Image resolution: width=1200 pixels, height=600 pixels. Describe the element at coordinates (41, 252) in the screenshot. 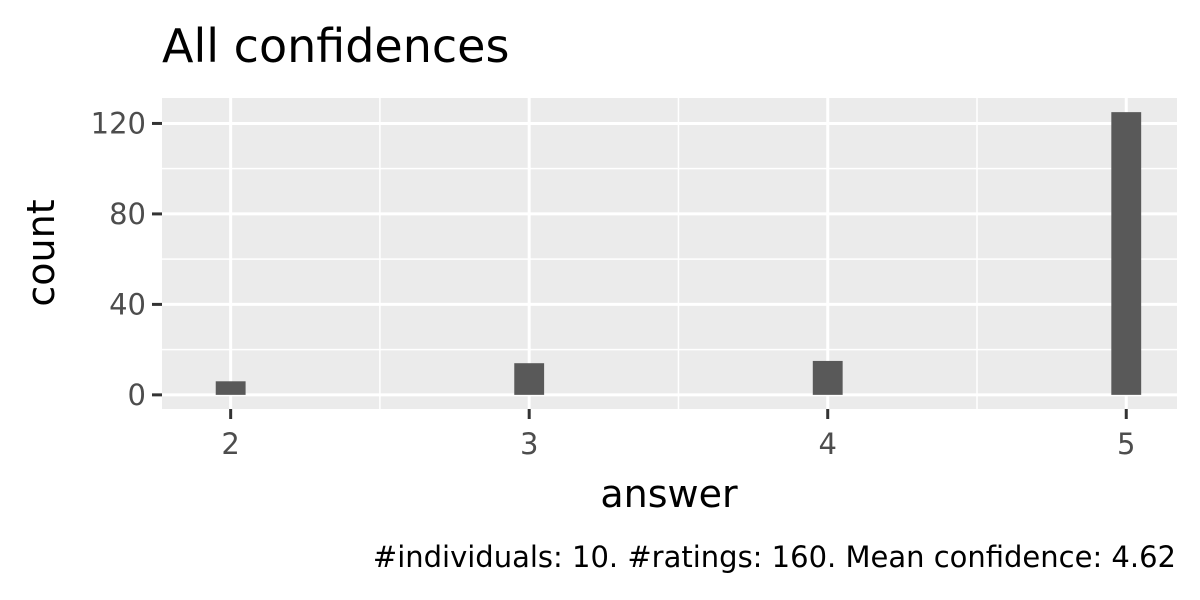

I see `y-axis-title: count` at that location.